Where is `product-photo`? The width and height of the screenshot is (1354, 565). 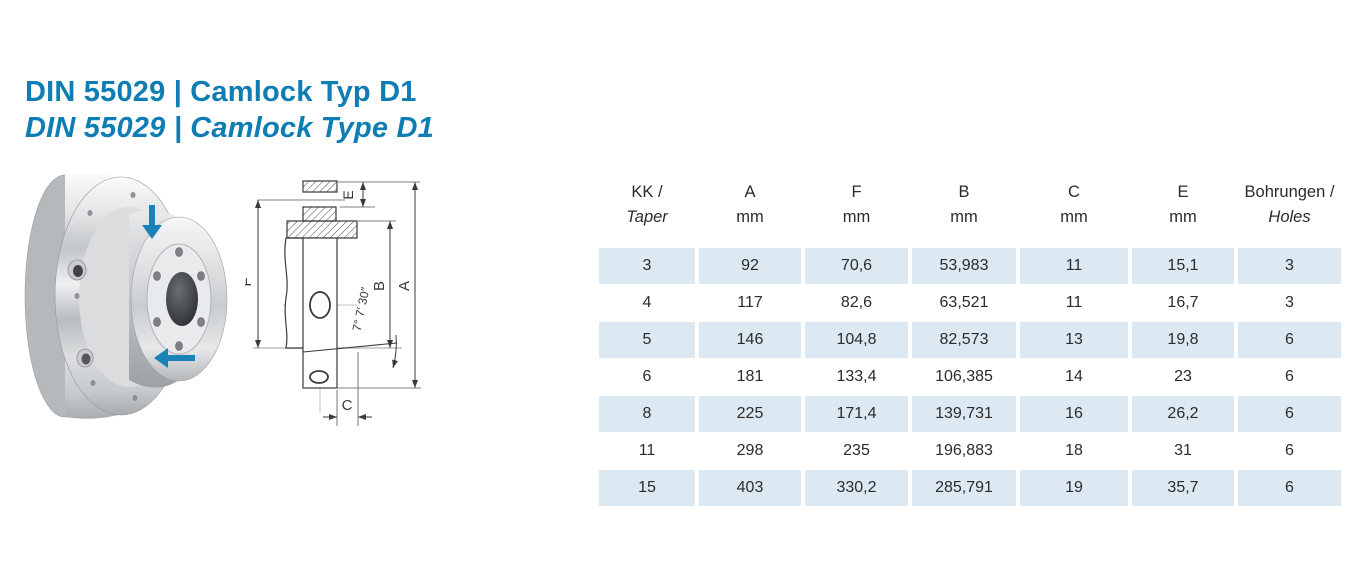 product-photo is located at coordinates (126, 296).